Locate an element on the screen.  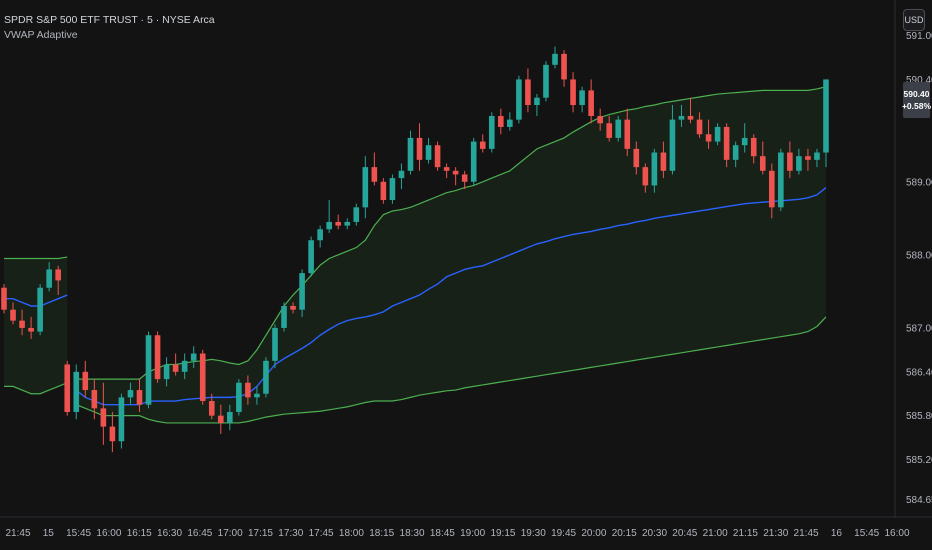
vwap-line-pre is located at coordinates (36, 300).